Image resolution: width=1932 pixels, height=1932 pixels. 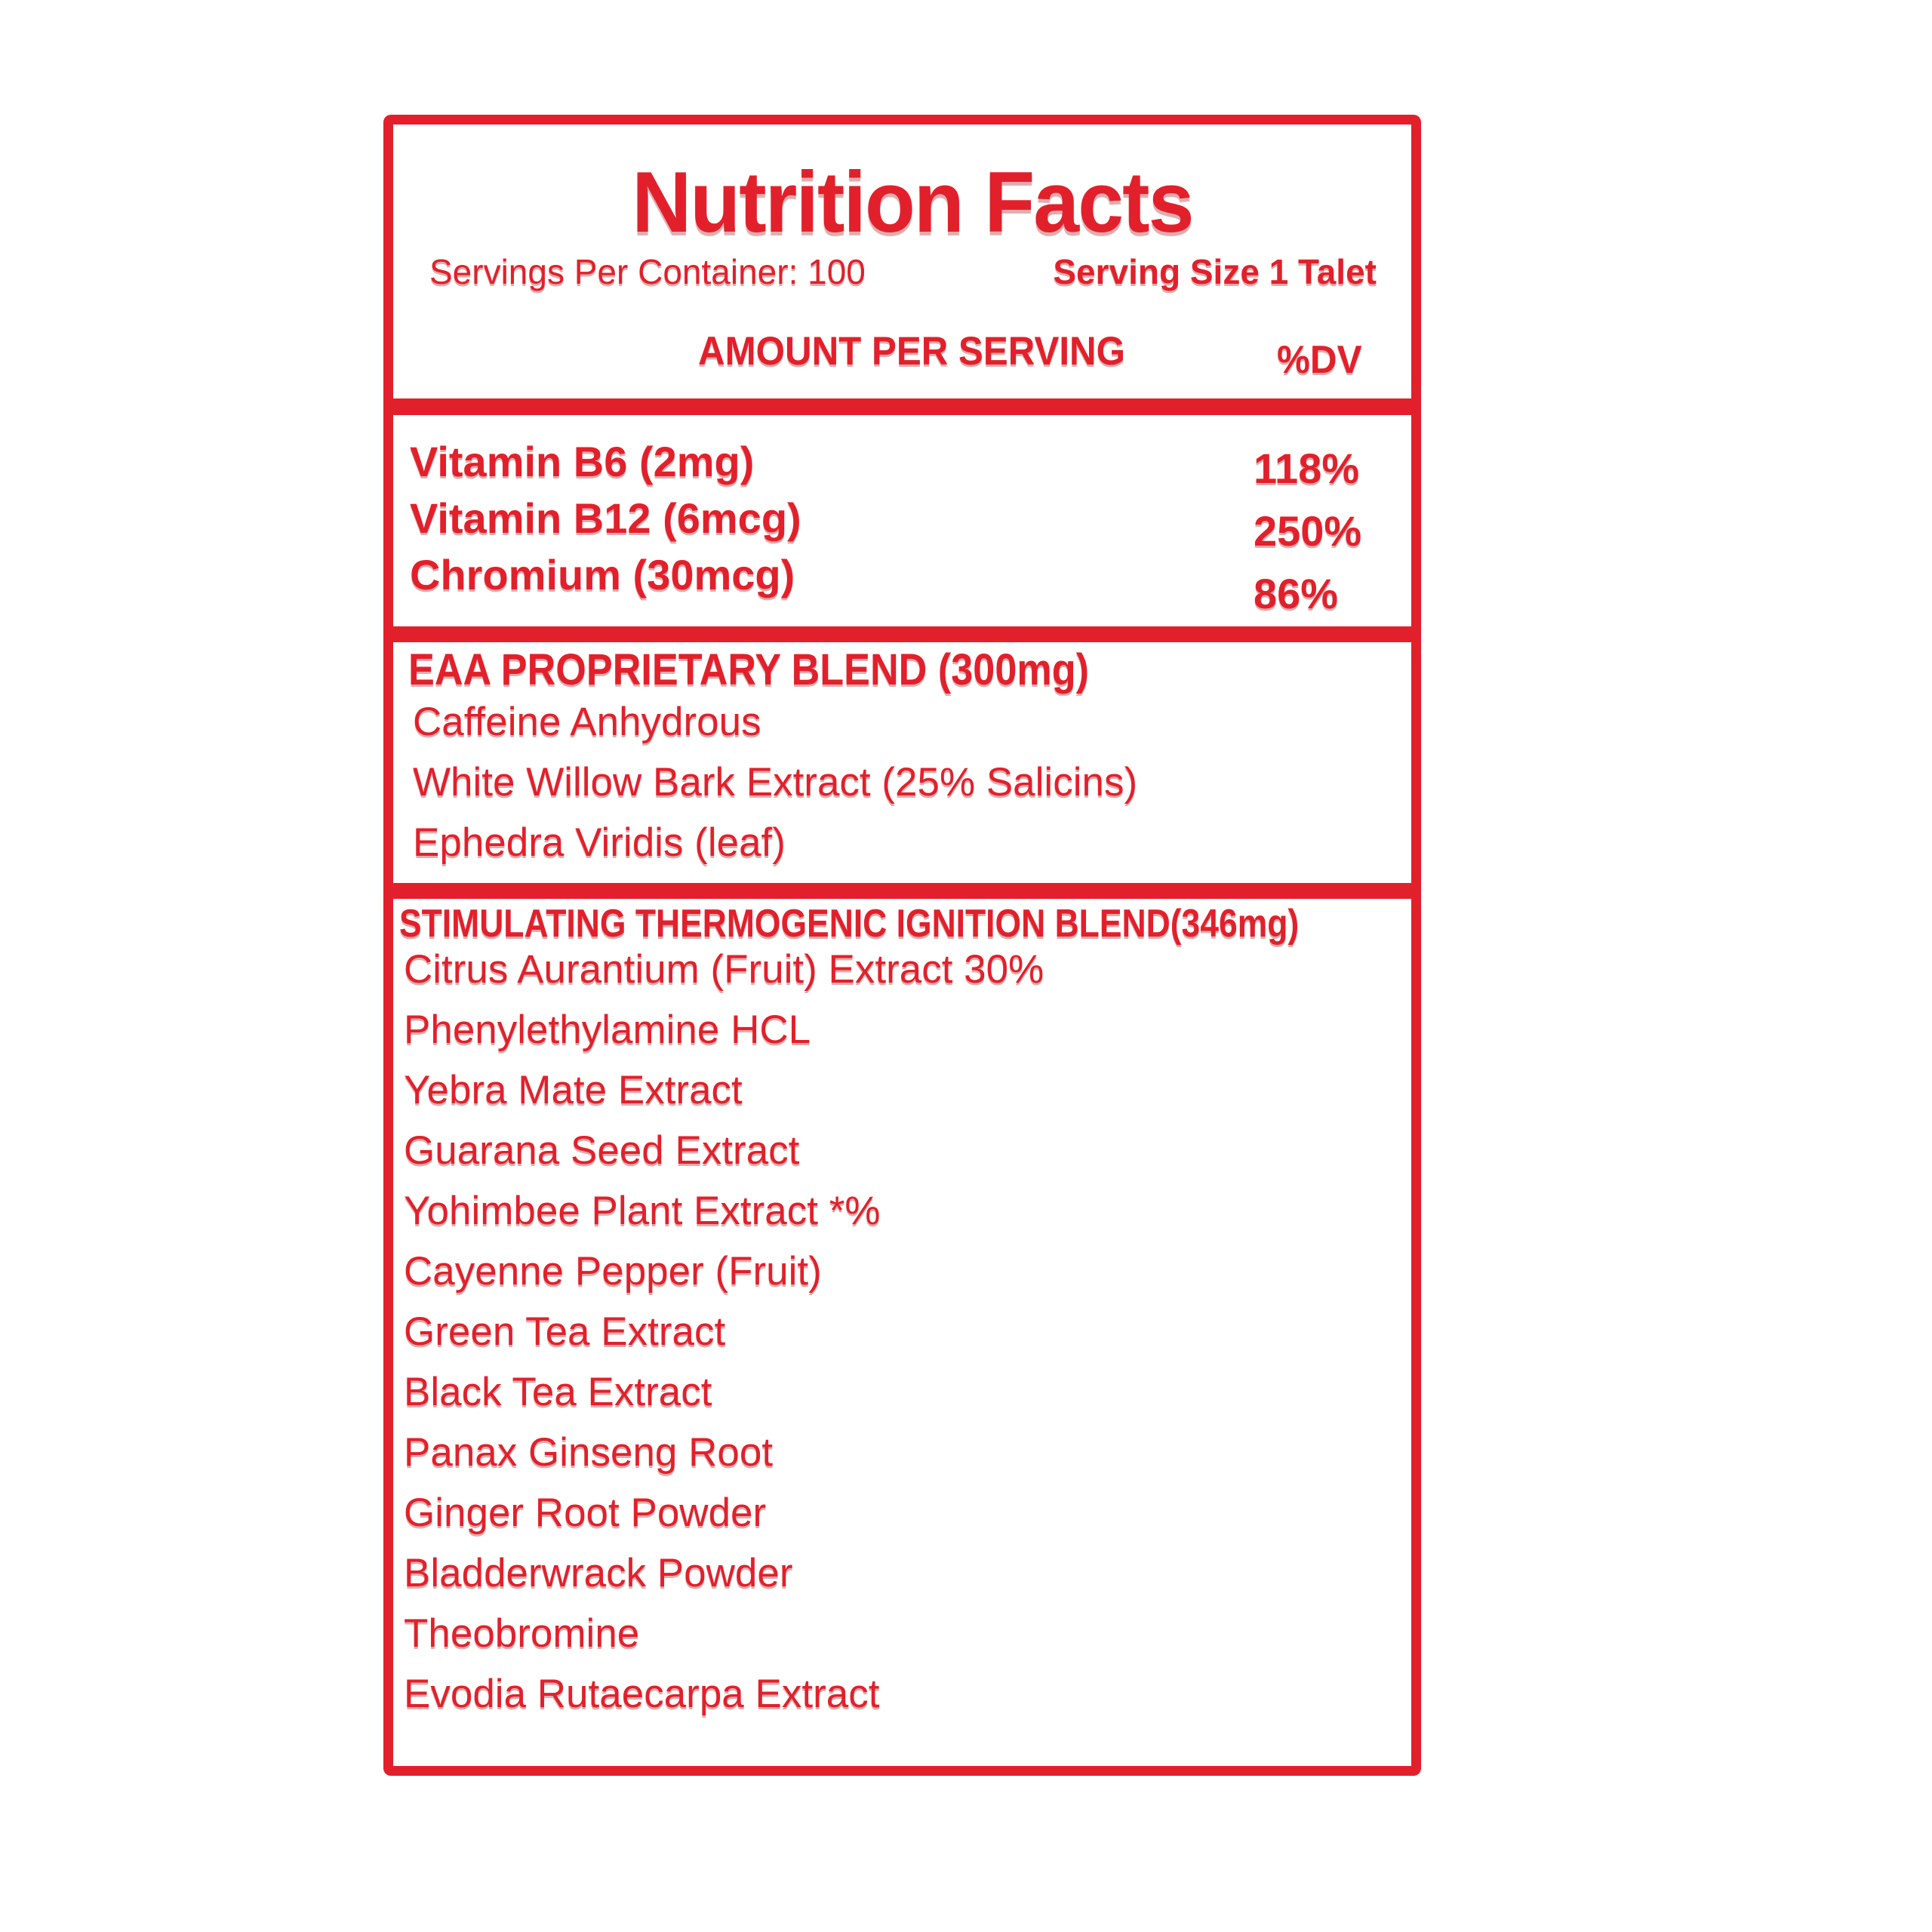 What do you see at coordinates (1308, 531) in the screenshot?
I see `vitamin-dv-value: 250%` at bounding box center [1308, 531].